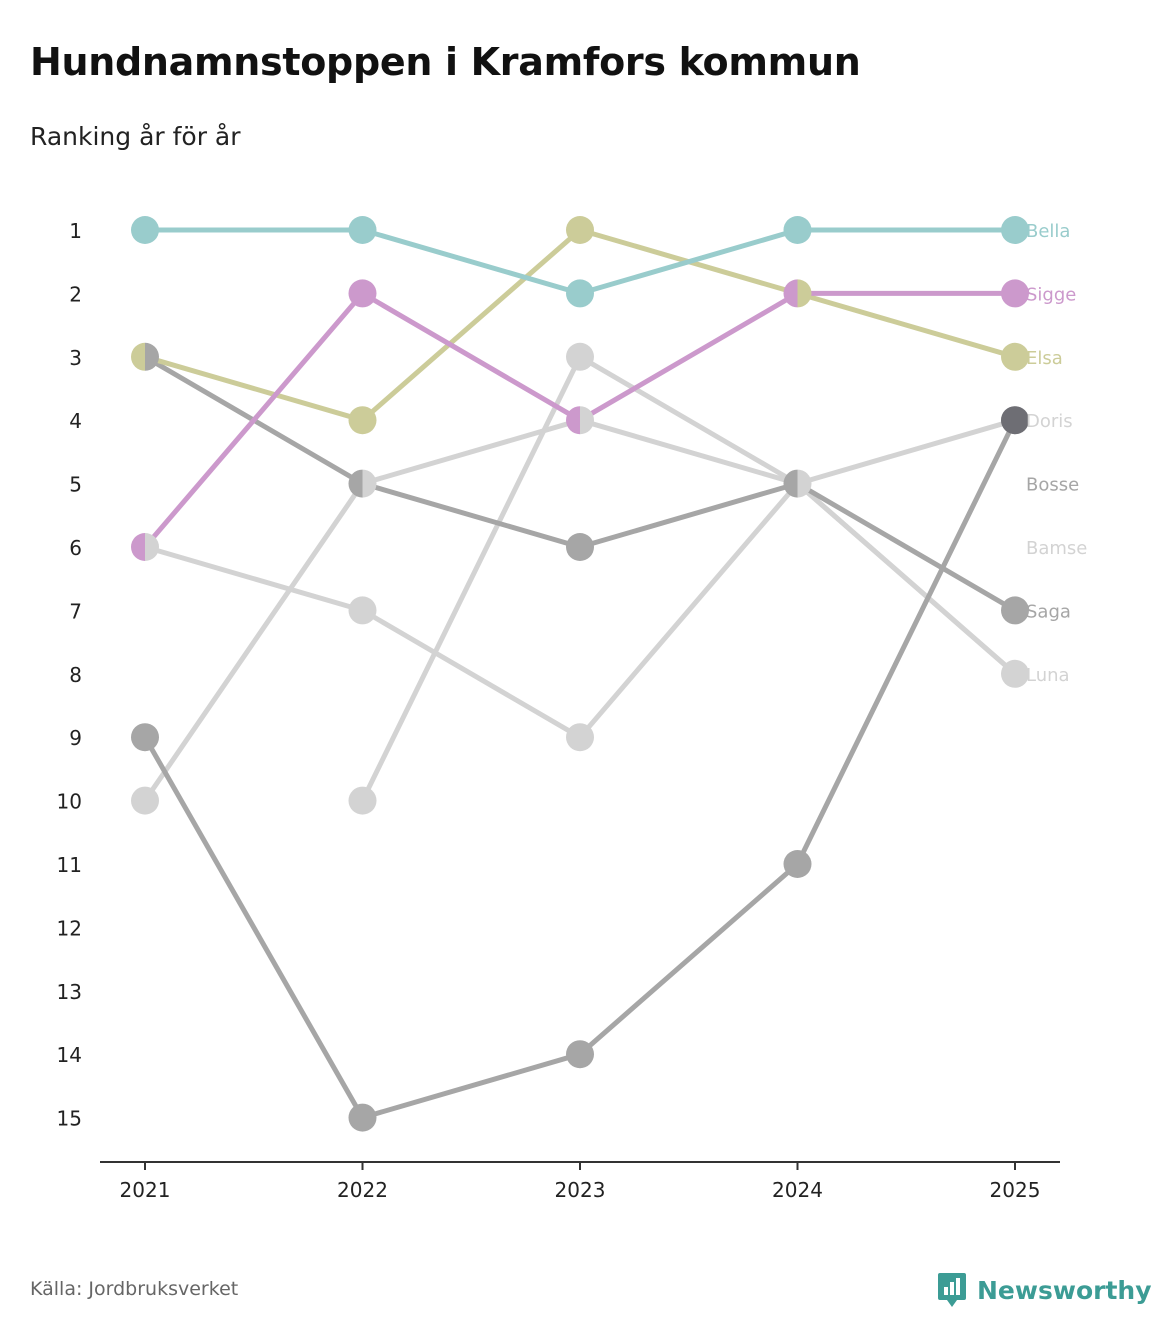 The width and height of the screenshot is (1157, 1340). I want to click on x-tick-label: 2023, so click(580, 1190).